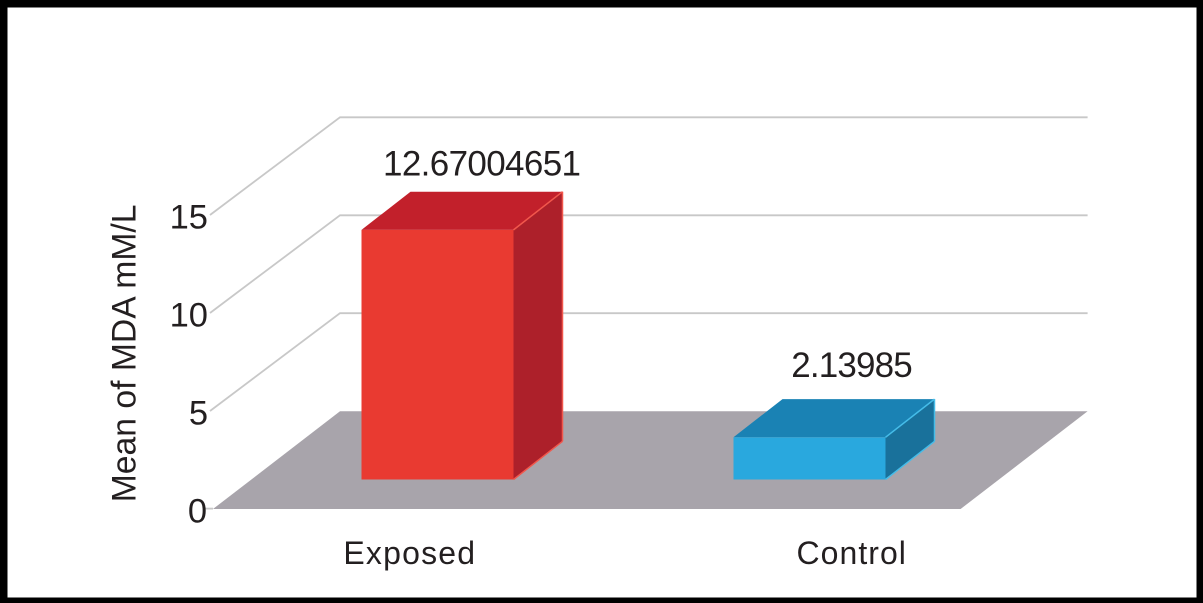 The height and width of the screenshot is (603, 1203). Describe the element at coordinates (189, 316) in the screenshot. I see `svg-text: 10` at that location.